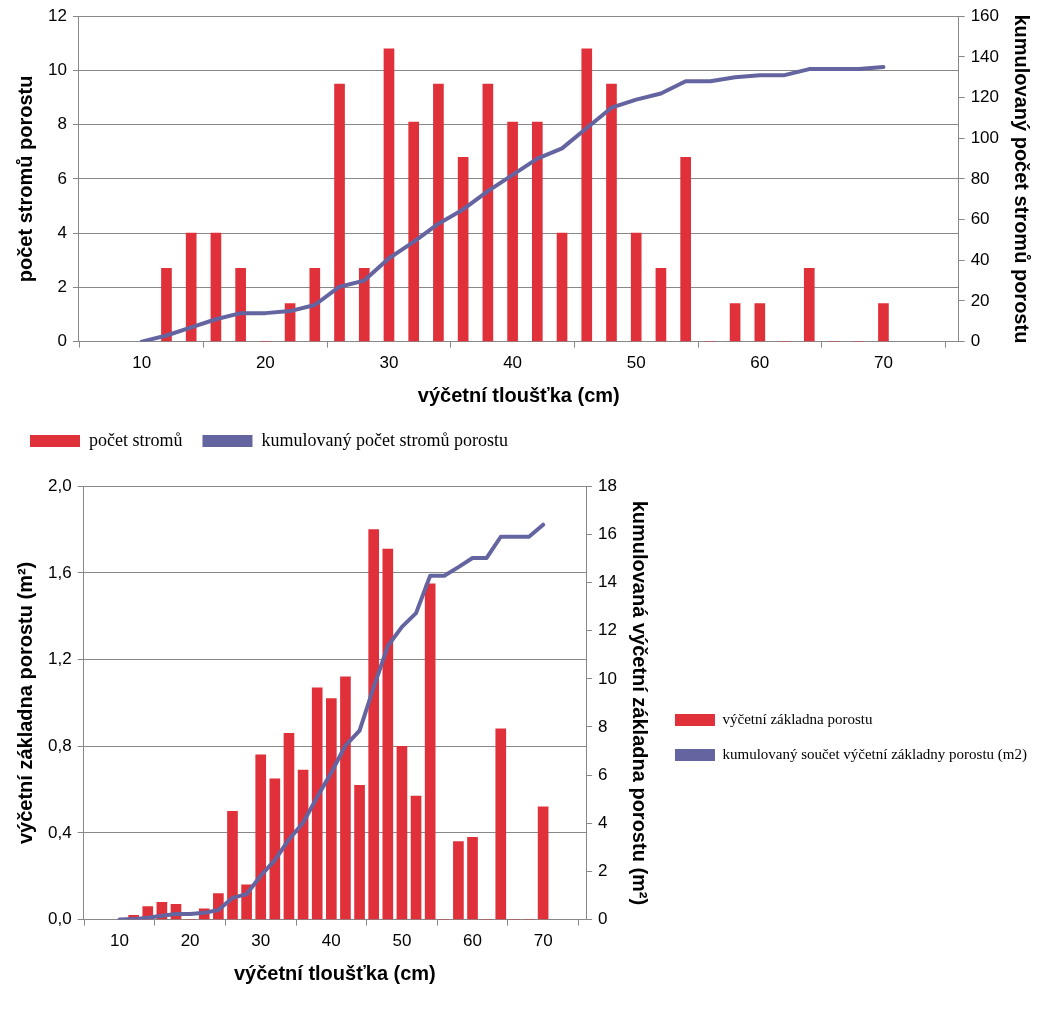 The width and height of the screenshot is (1047, 1010). Describe the element at coordinates (62, 341) in the screenshot. I see `y-tick-label: 0` at that location.